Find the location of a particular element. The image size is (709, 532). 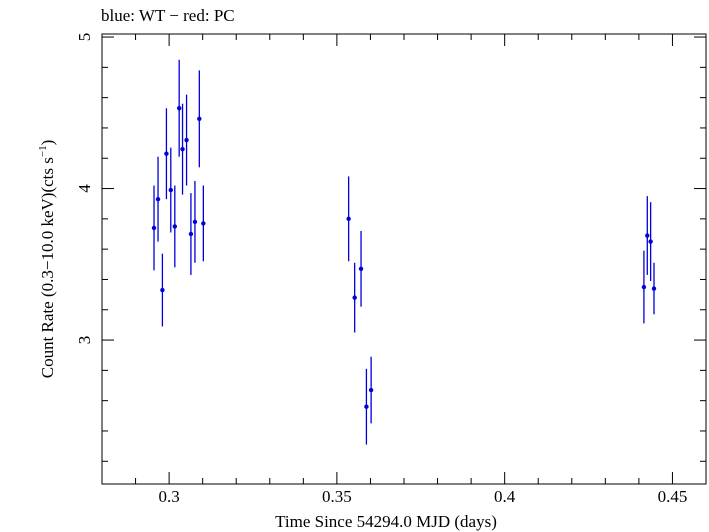

x-tick-label: 0.3 is located at coordinates (168, 496).